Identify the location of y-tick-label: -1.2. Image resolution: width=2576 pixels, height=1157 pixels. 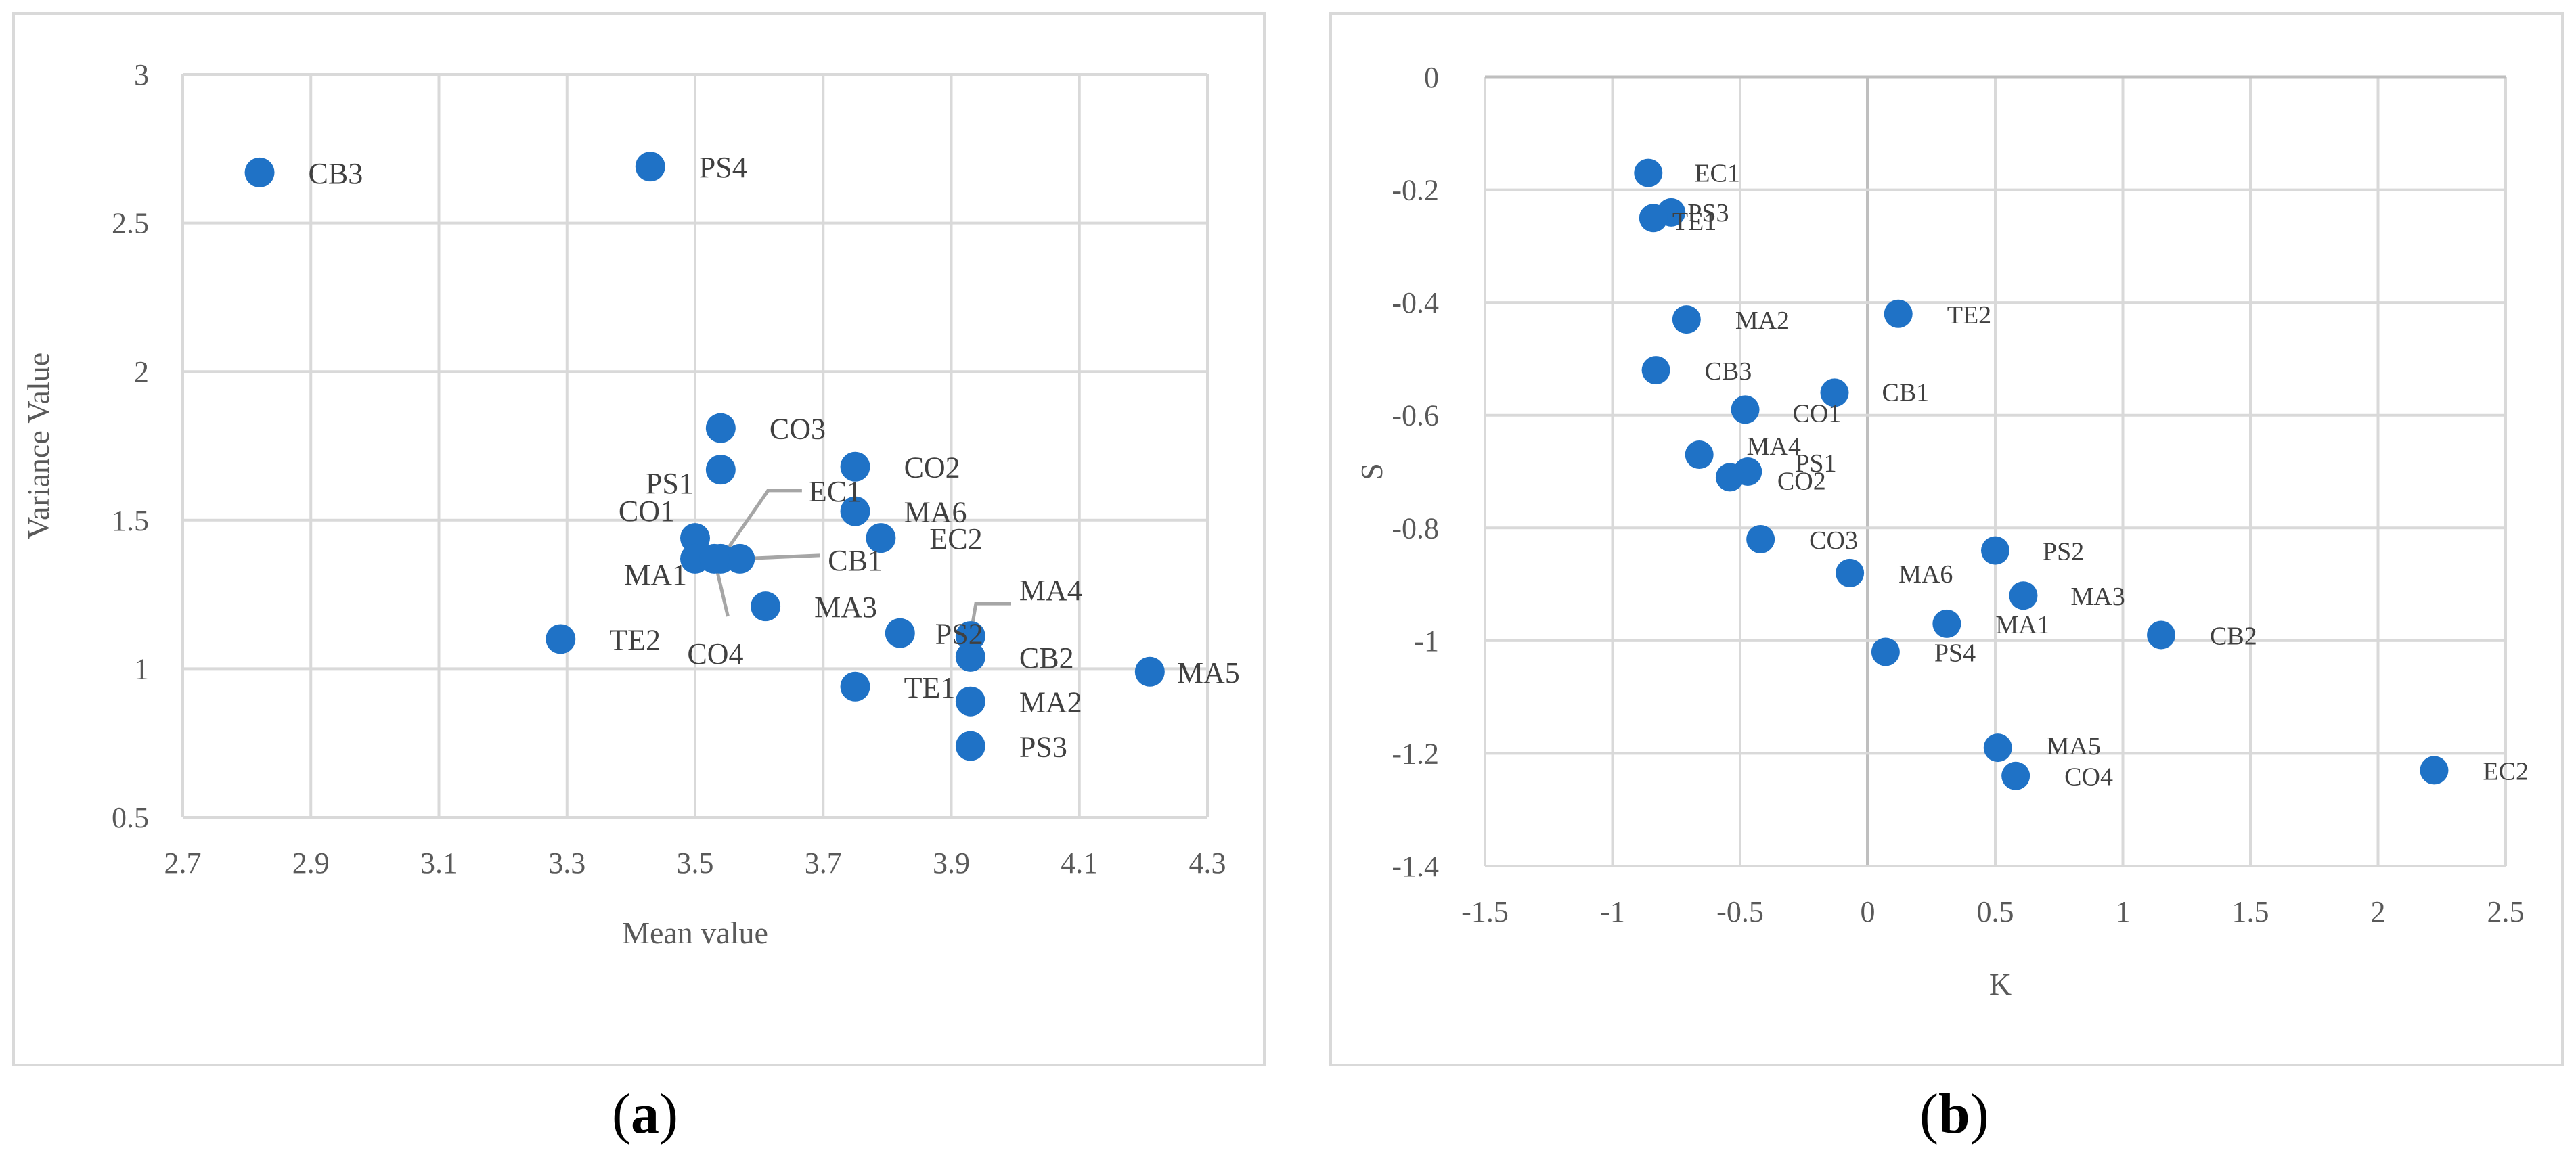
(1415, 753).